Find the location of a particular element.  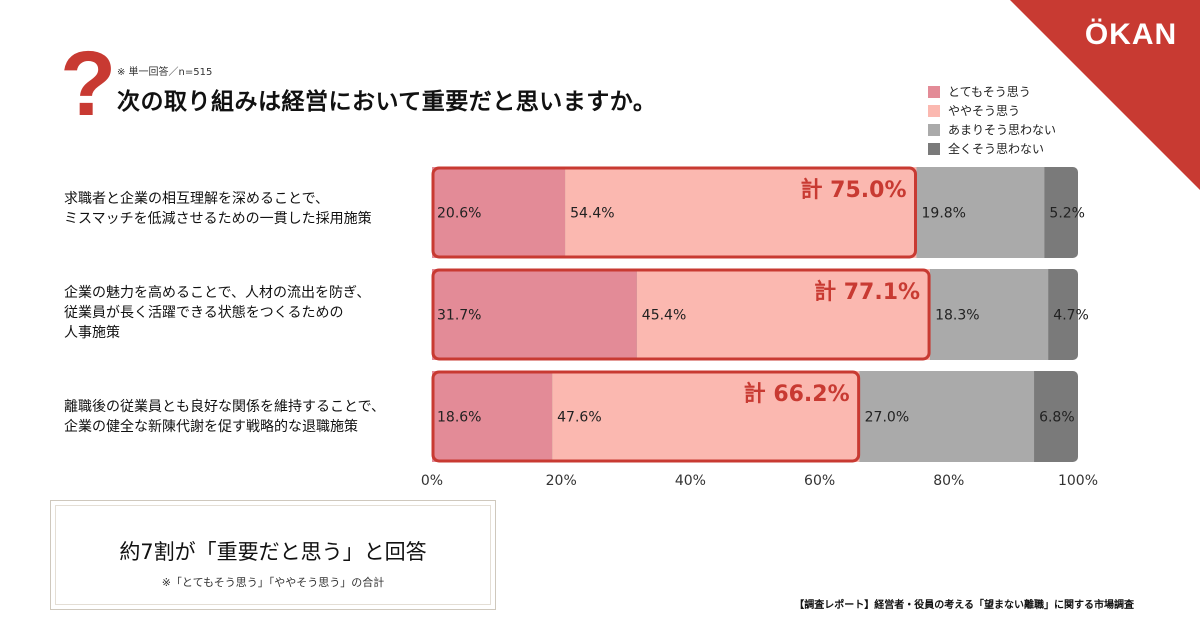

legend-label: 全くそう思わない is located at coordinates (996, 149).